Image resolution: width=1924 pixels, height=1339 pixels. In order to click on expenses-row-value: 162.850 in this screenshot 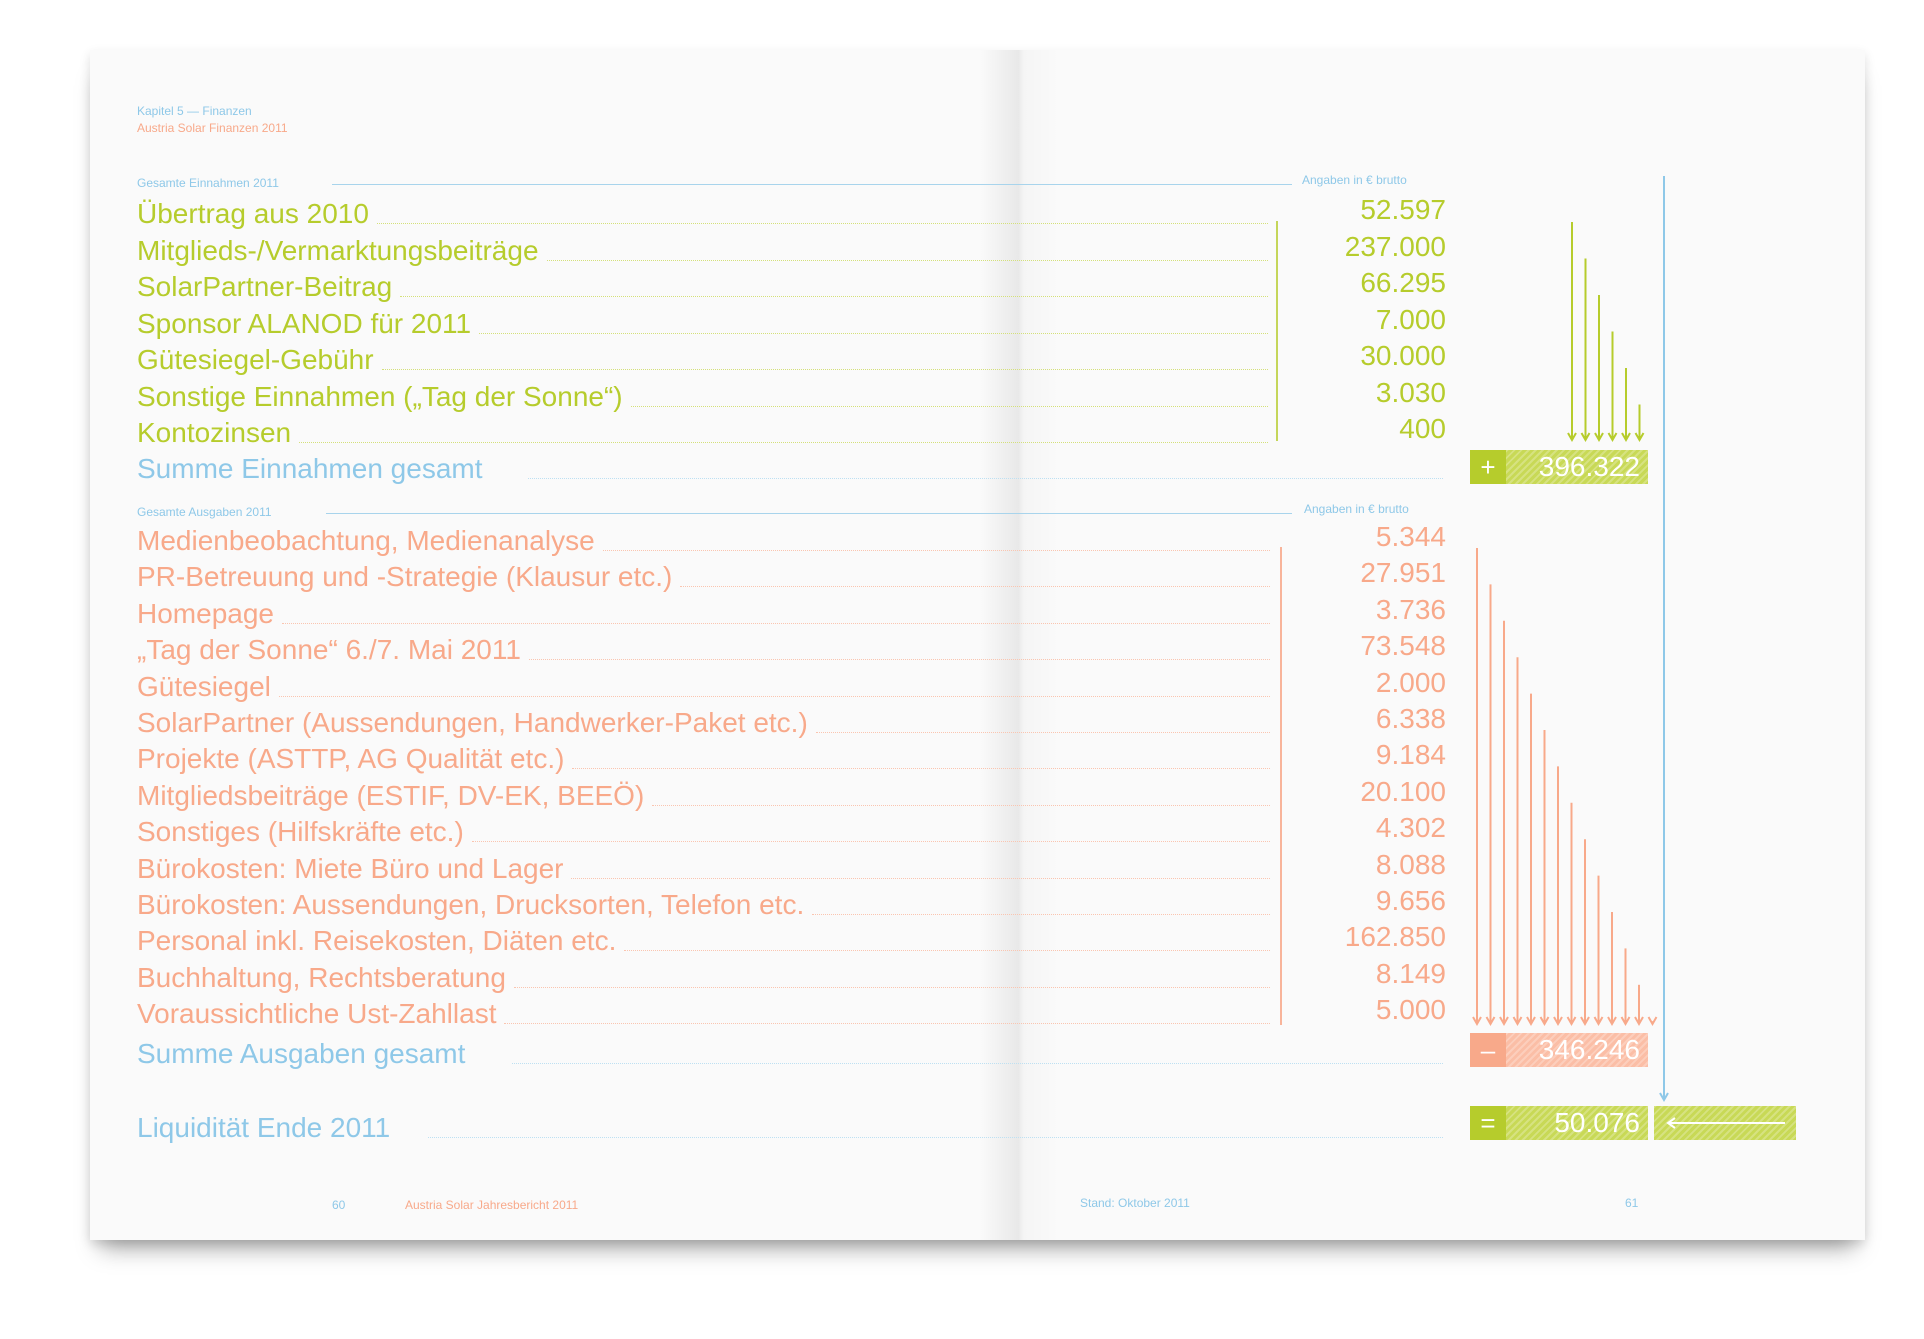, I will do `click(1395, 937)`.